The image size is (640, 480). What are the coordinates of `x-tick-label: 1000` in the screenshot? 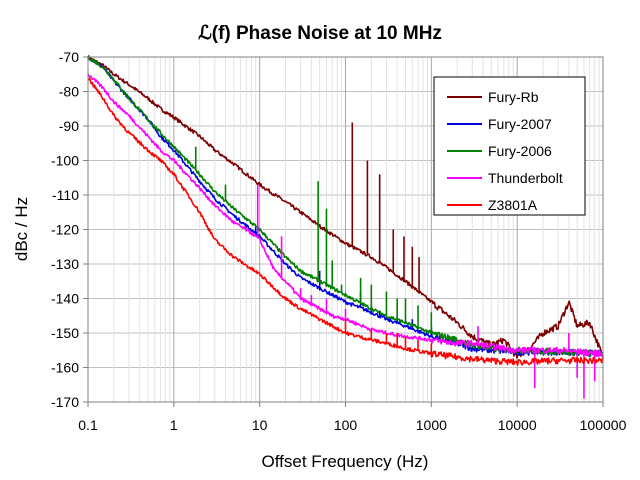 It's located at (431, 425).